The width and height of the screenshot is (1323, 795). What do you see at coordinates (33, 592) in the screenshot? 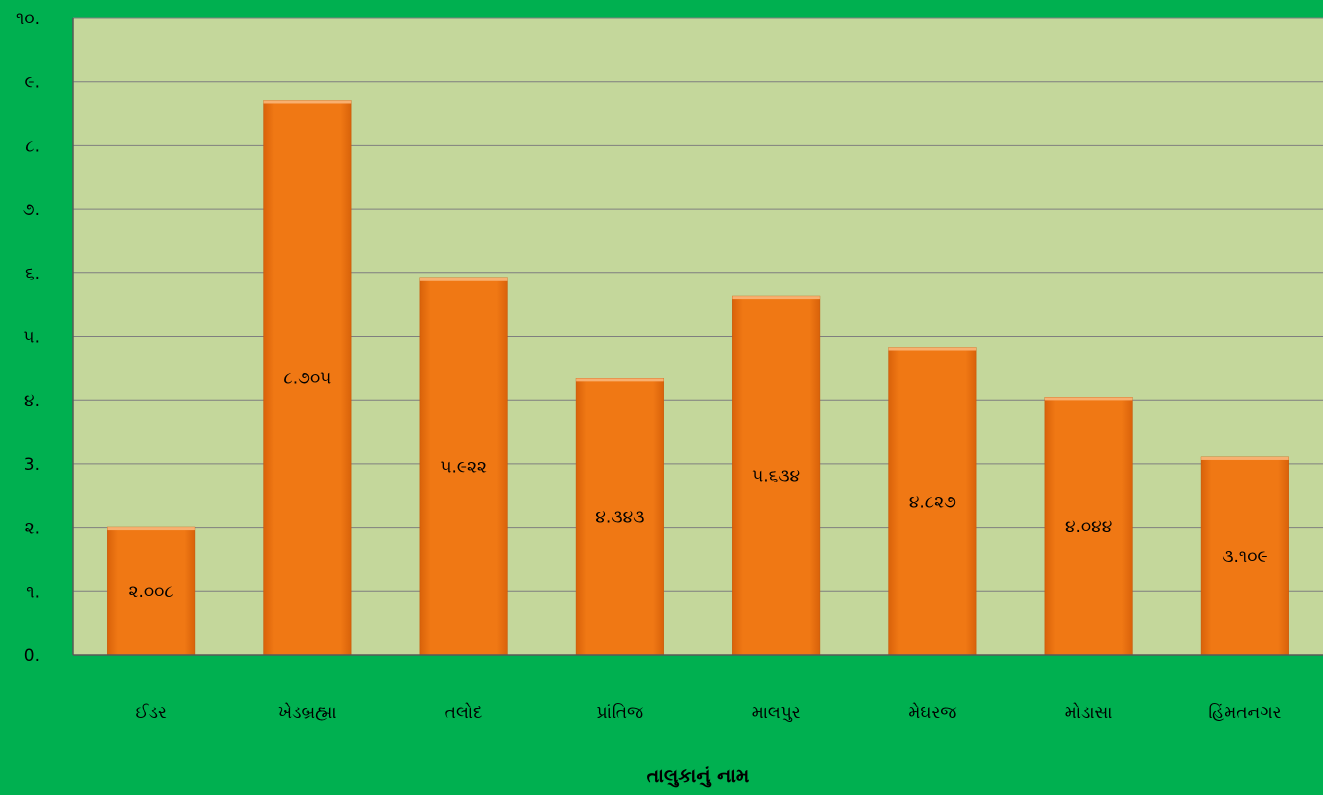
I see `y-tick-label: ૧.` at bounding box center [33, 592].